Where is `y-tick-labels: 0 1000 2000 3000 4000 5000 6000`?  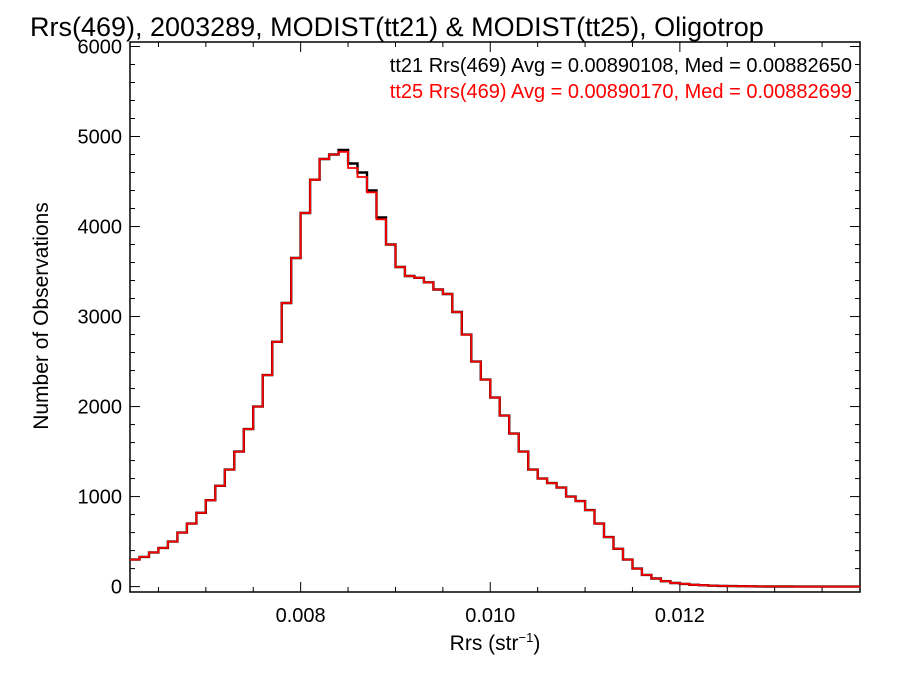 y-tick-labels: 0 1000 2000 3000 4000 5000 6000 is located at coordinates (100, 318).